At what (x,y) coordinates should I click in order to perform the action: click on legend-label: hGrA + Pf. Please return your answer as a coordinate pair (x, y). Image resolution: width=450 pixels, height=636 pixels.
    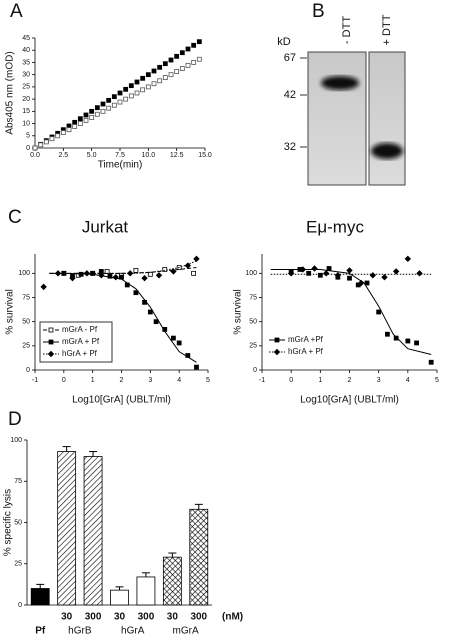
    Looking at the image, I should click on (306, 351).